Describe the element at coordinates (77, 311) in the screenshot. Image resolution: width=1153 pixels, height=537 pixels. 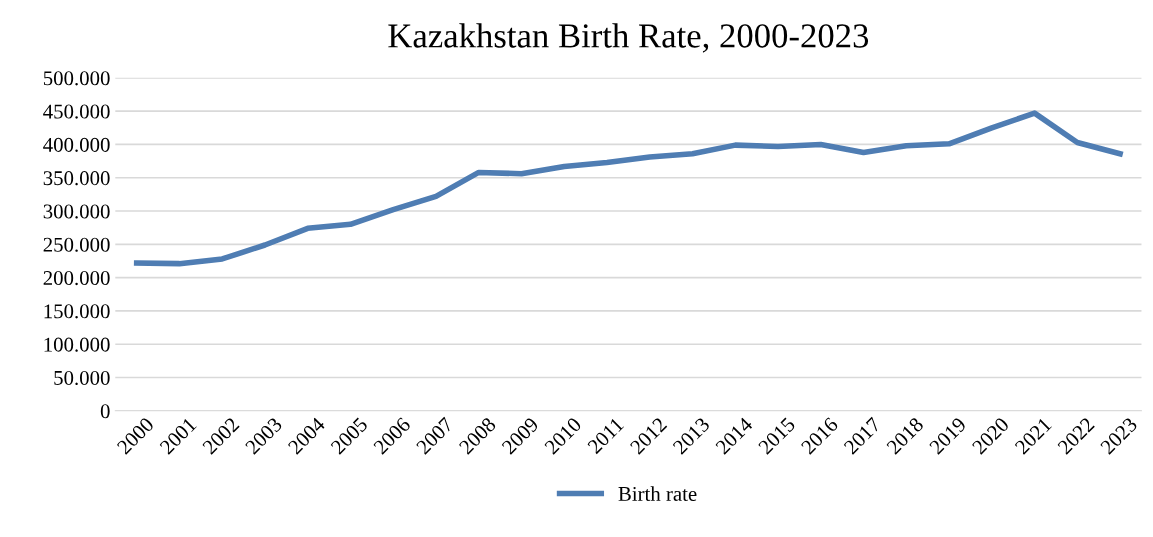
I see `y-tick-label: 150.000` at that location.